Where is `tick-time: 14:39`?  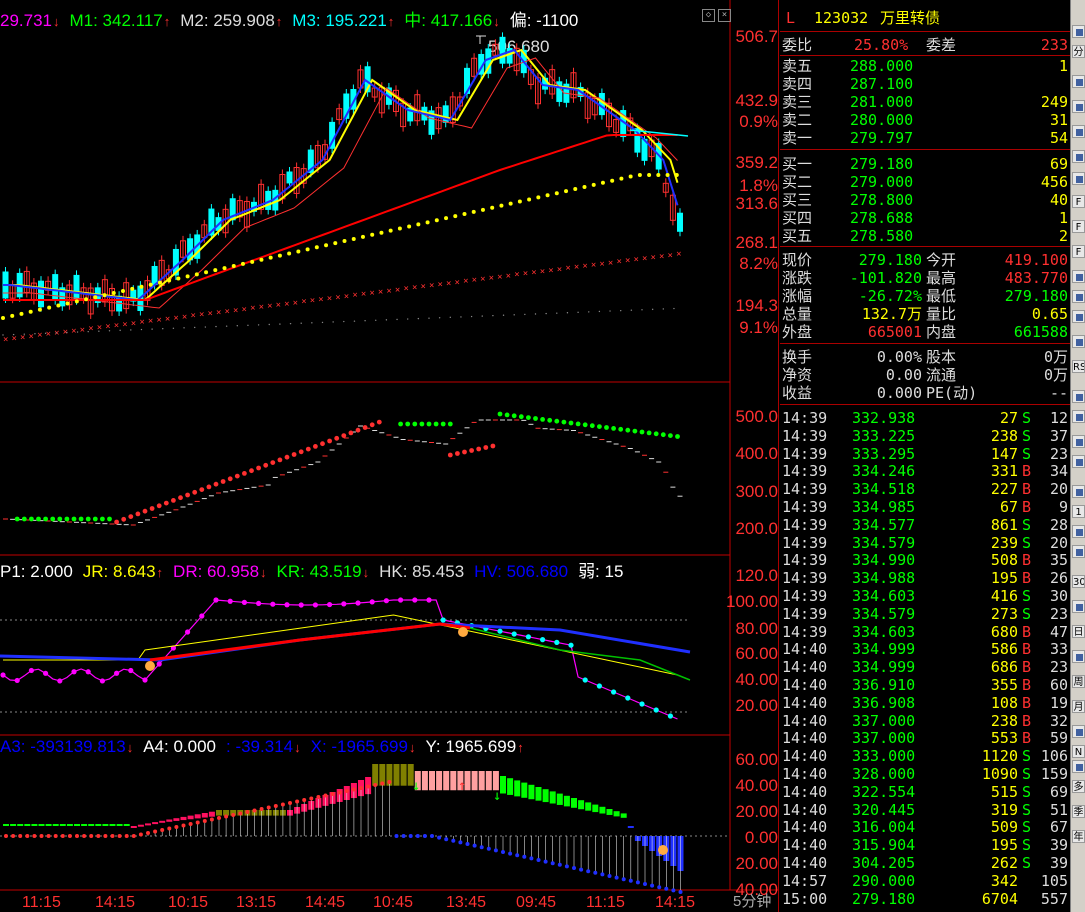 tick-time: 14:39 is located at coordinates (805, 507).